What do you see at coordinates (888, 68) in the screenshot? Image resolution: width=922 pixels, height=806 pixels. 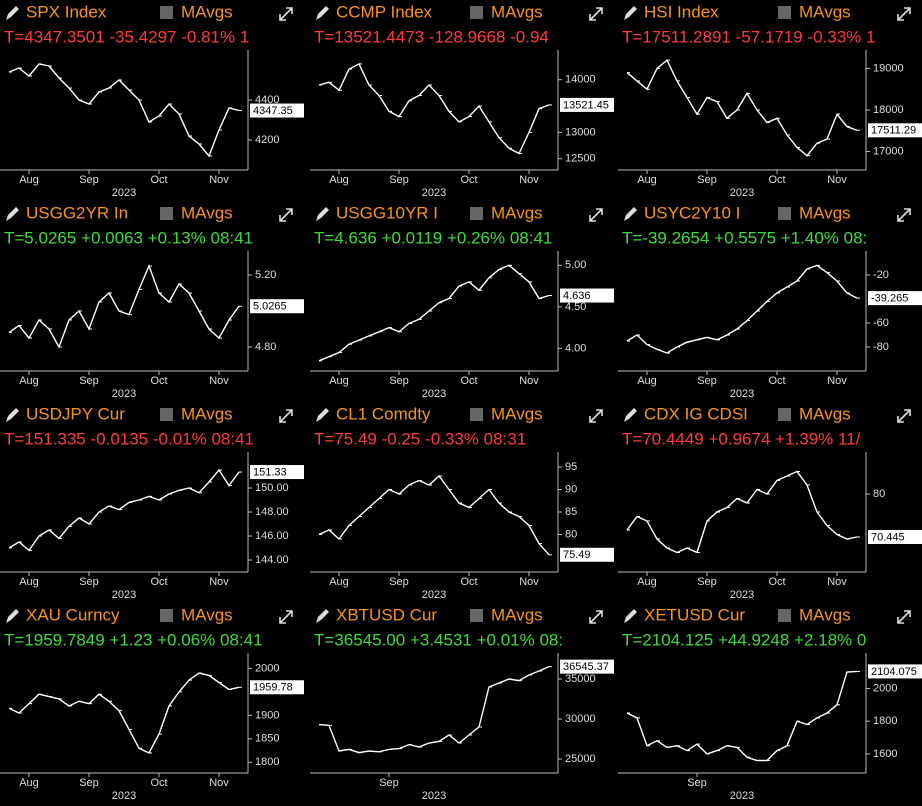 I see `y-tick-label: 19000` at bounding box center [888, 68].